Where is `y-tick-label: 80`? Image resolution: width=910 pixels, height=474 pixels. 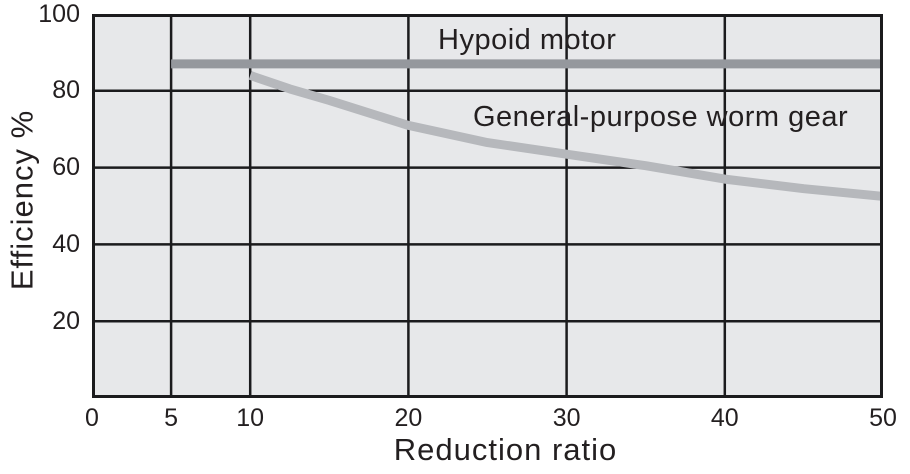
y-tick-label: 80 is located at coordinates (66, 90).